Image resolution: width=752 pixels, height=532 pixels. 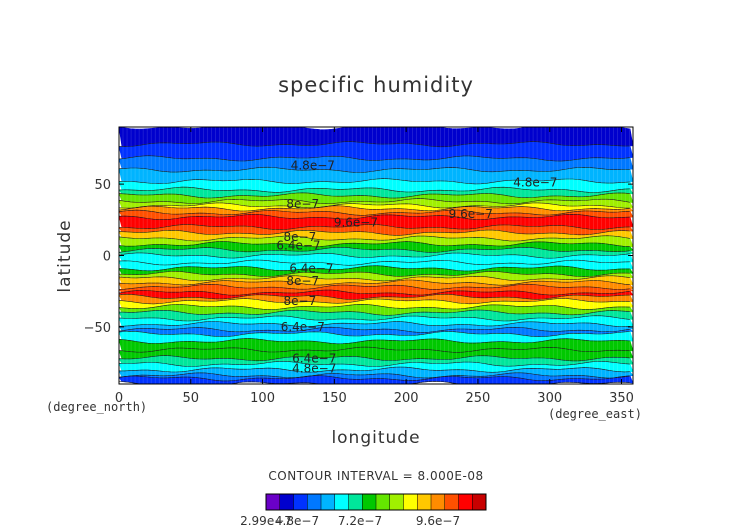 I want to click on y-tick-label: 50, so click(x=102, y=185).